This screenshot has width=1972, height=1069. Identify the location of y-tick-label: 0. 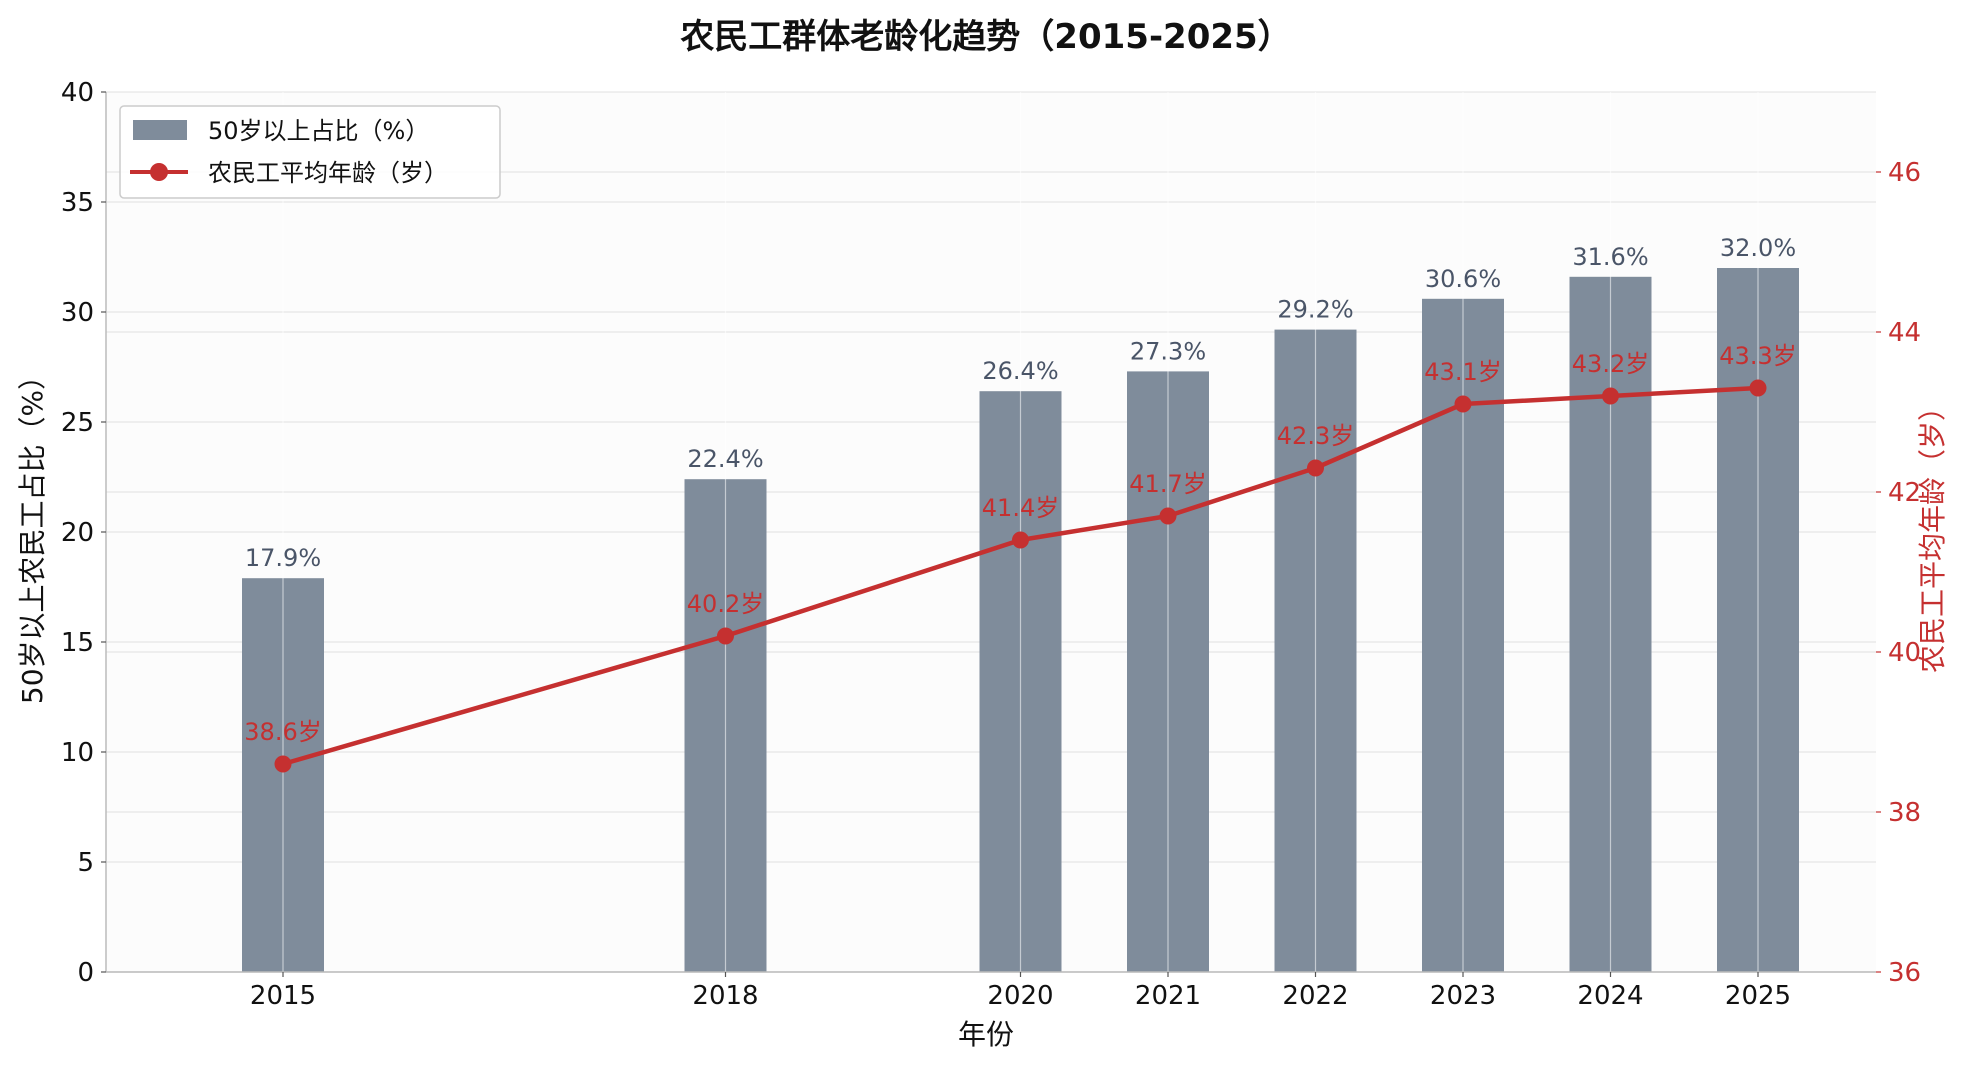
(85, 973).